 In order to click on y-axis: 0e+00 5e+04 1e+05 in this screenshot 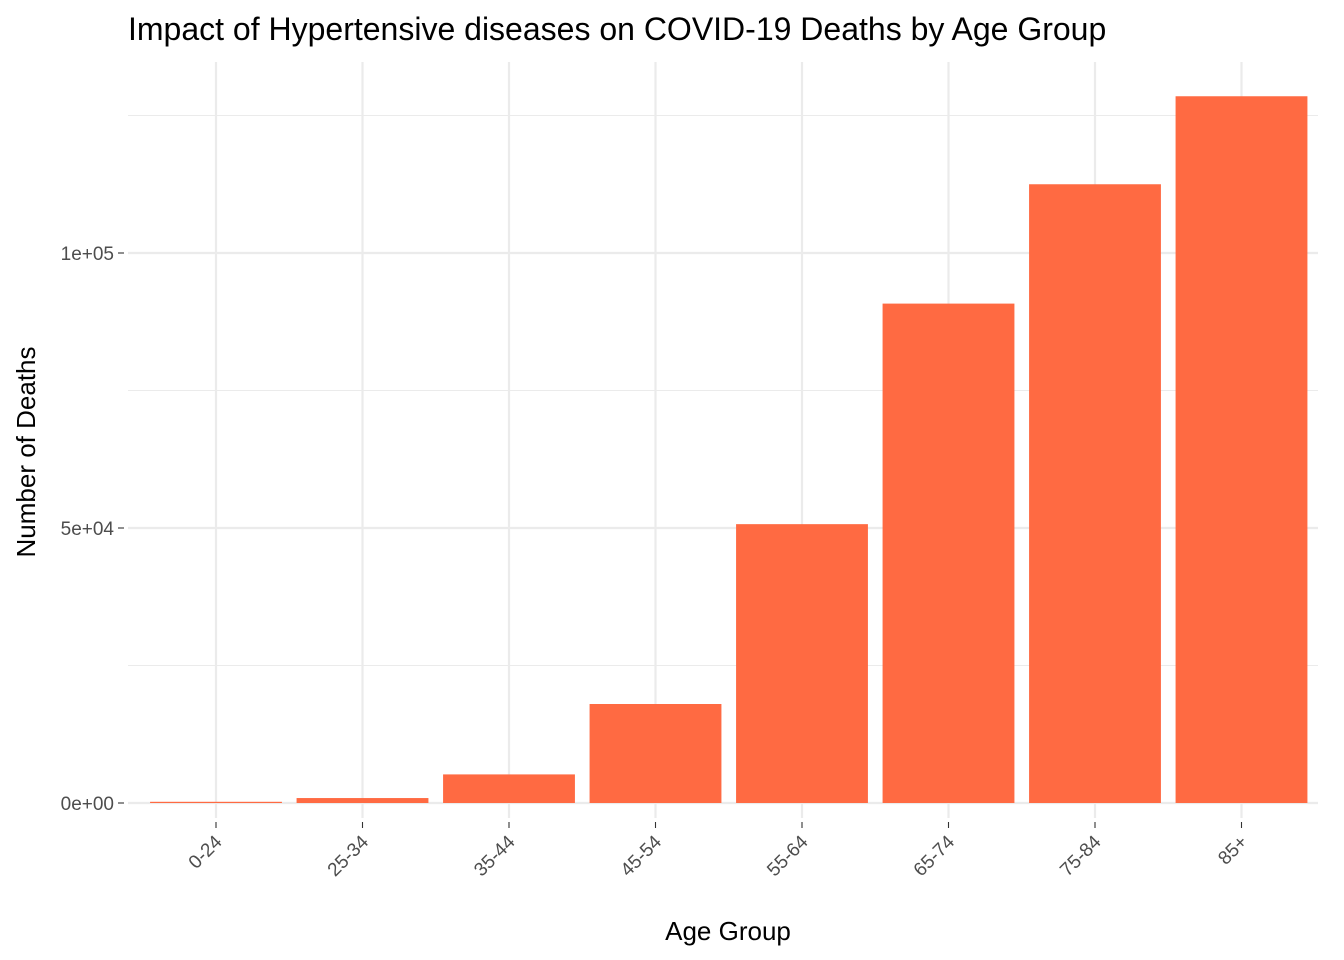, I will do `click(92, 529)`.